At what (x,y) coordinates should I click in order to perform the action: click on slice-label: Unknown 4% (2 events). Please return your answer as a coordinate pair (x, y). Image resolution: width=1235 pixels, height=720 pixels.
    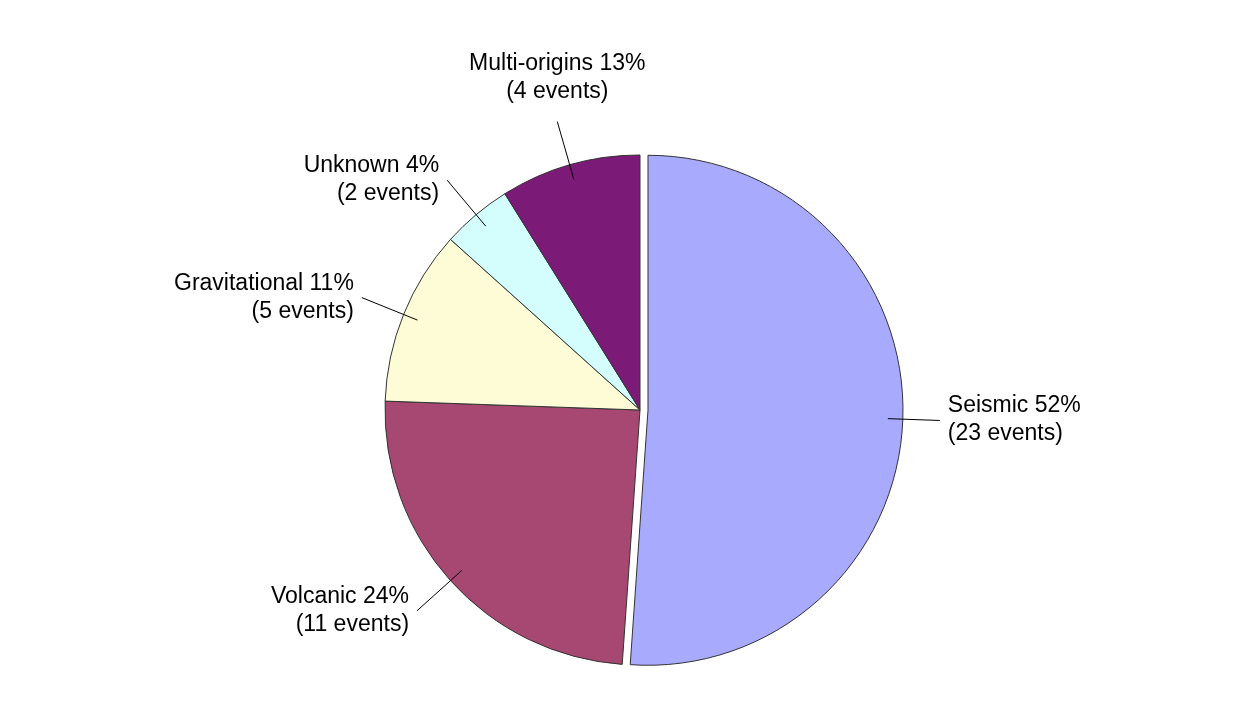
    Looking at the image, I should click on (371, 178).